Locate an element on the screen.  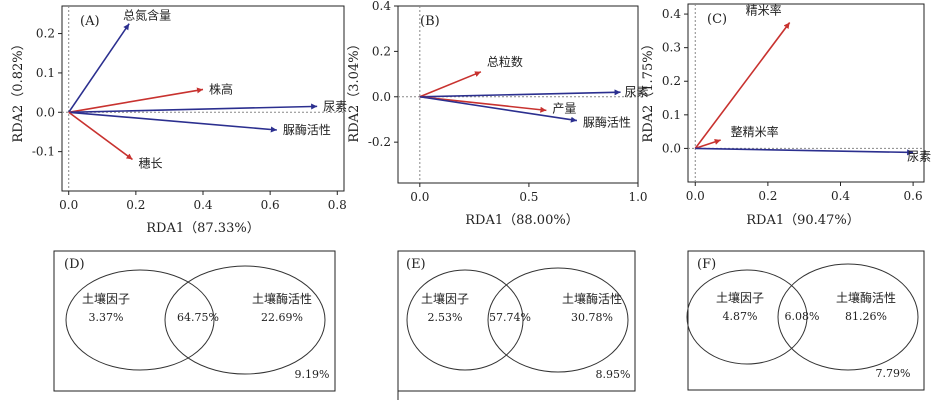
panel-a-vector-label: 总氮含量 is located at coordinates (147, 15).